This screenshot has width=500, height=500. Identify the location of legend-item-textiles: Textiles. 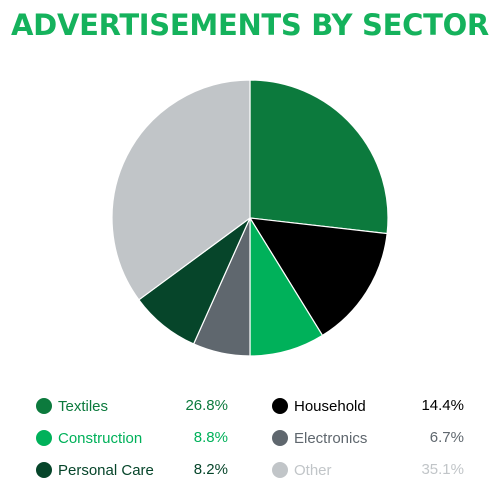
(72, 406).